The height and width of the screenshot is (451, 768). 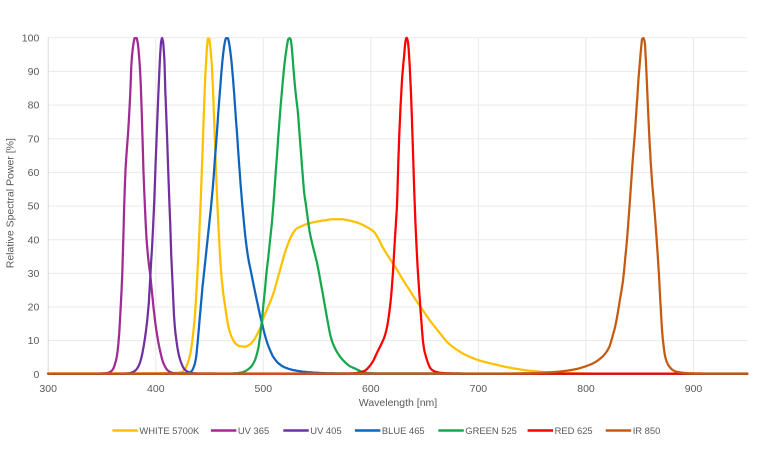 What do you see at coordinates (31, 38) in the screenshot?
I see `svg-text: 100` at bounding box center [31, 38].